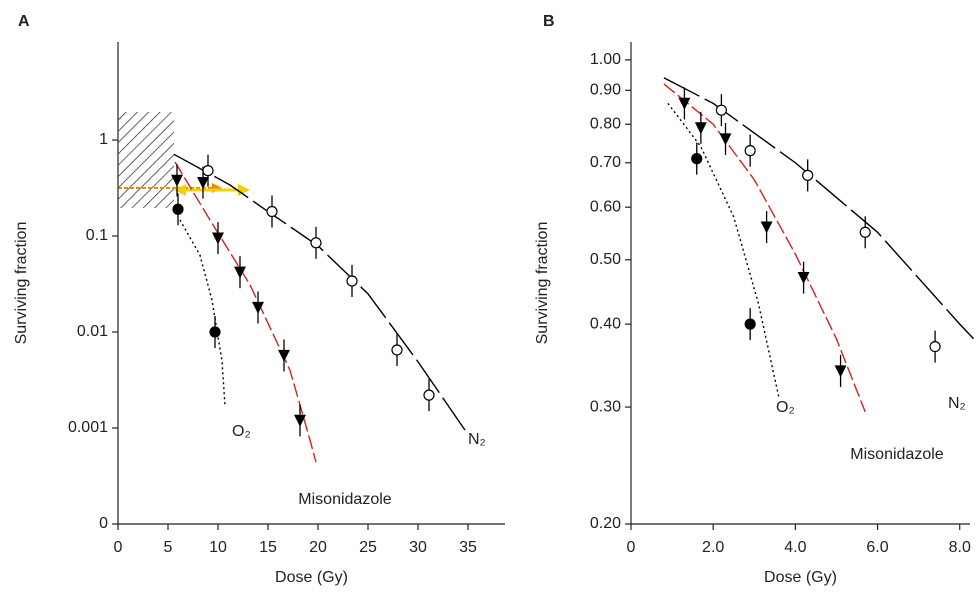  Describe the element at coordinates (605, 406) in the screenshot. I see `y-tick-label: 0.30` at that location.